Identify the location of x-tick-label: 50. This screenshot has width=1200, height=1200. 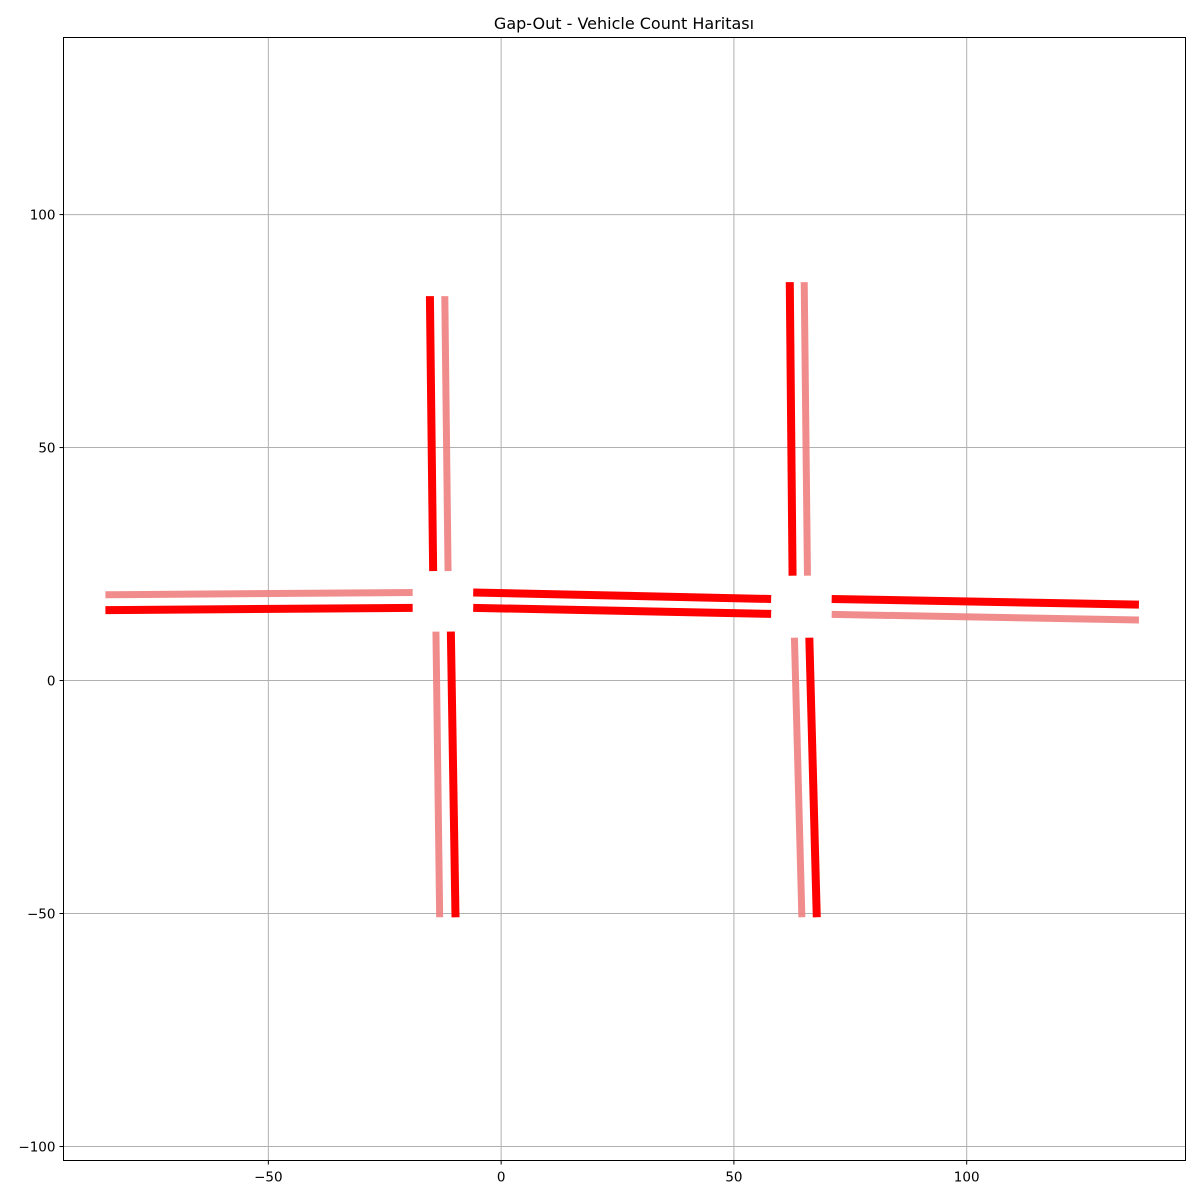
(733, 1178).